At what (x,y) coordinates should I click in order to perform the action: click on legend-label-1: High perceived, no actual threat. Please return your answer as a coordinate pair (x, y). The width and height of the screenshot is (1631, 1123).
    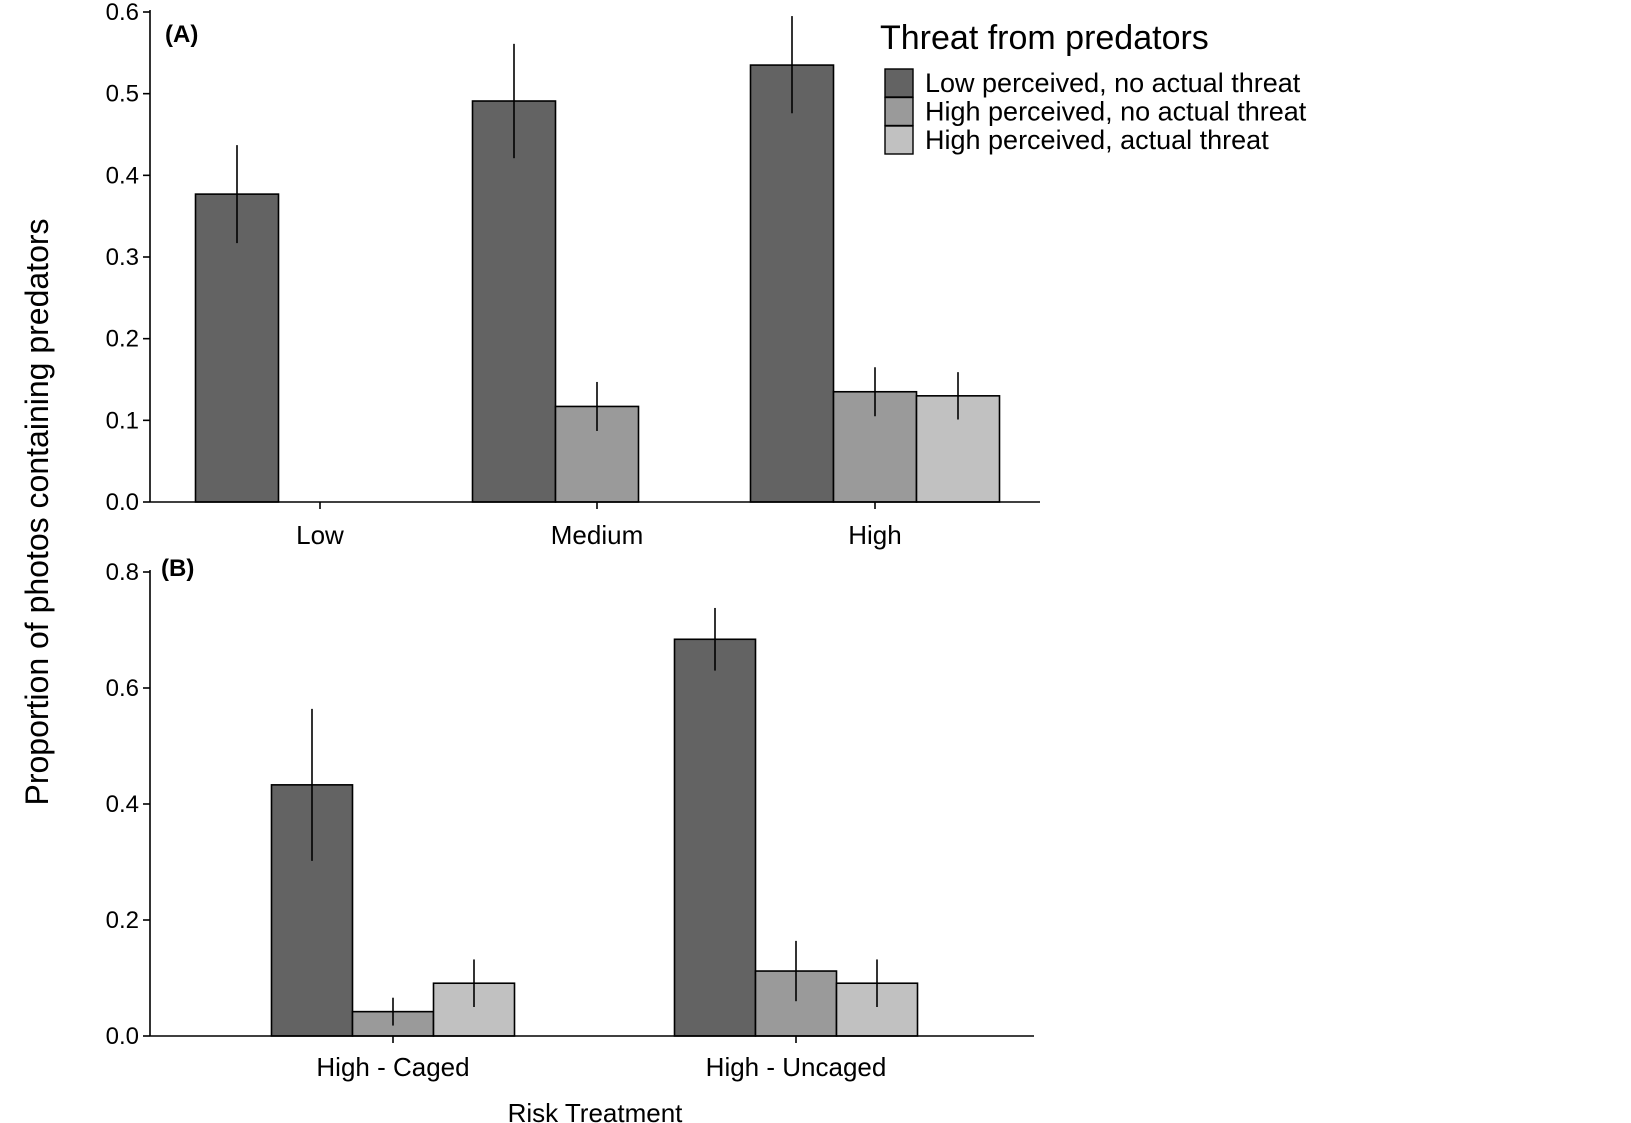
    Looking at the image, I should click on (1116, 112).